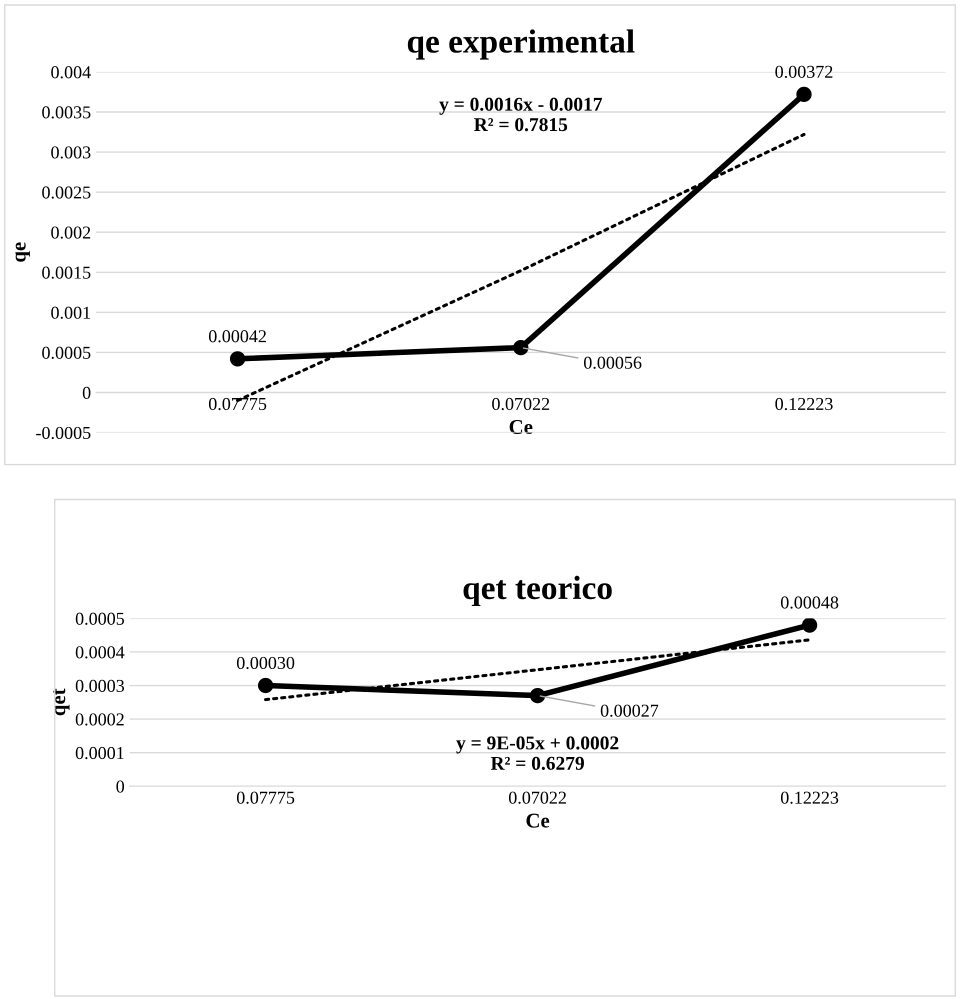 The image size is (960, 999). What do you see at coordinates (265, 663) in the screenshot?
I see `data-label: 0.00030` at bounding box center [265, 663].